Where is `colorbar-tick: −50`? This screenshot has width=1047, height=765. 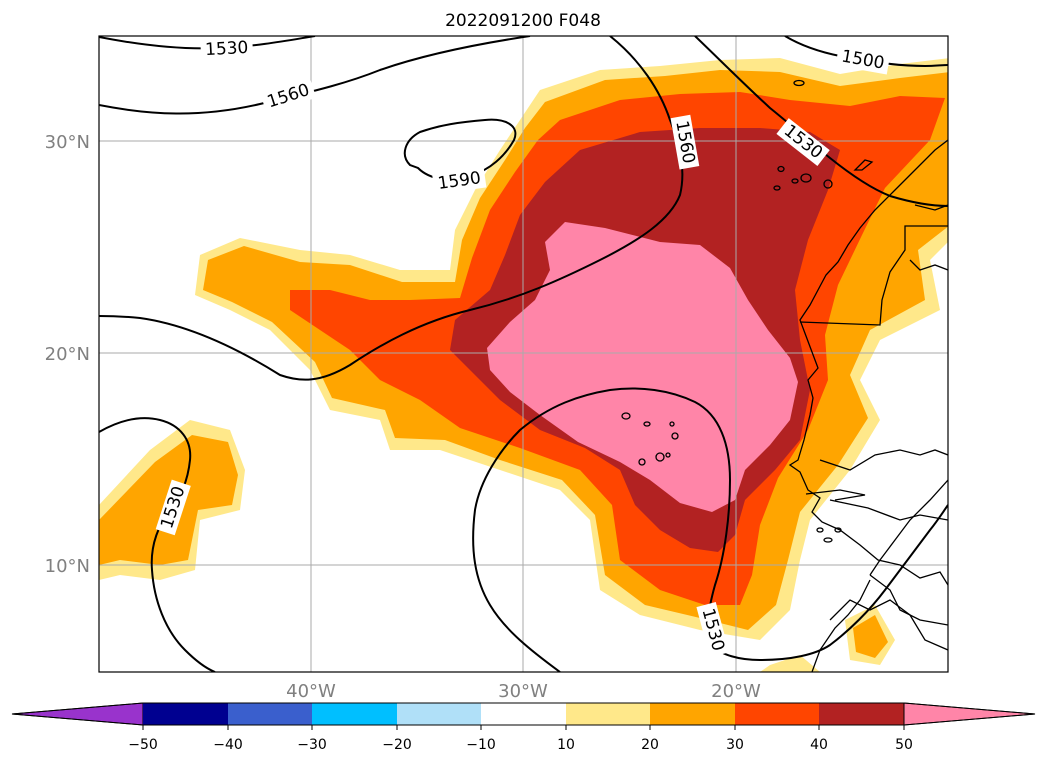 colorbar-tick: −50 is located at coordinates (143, 745).